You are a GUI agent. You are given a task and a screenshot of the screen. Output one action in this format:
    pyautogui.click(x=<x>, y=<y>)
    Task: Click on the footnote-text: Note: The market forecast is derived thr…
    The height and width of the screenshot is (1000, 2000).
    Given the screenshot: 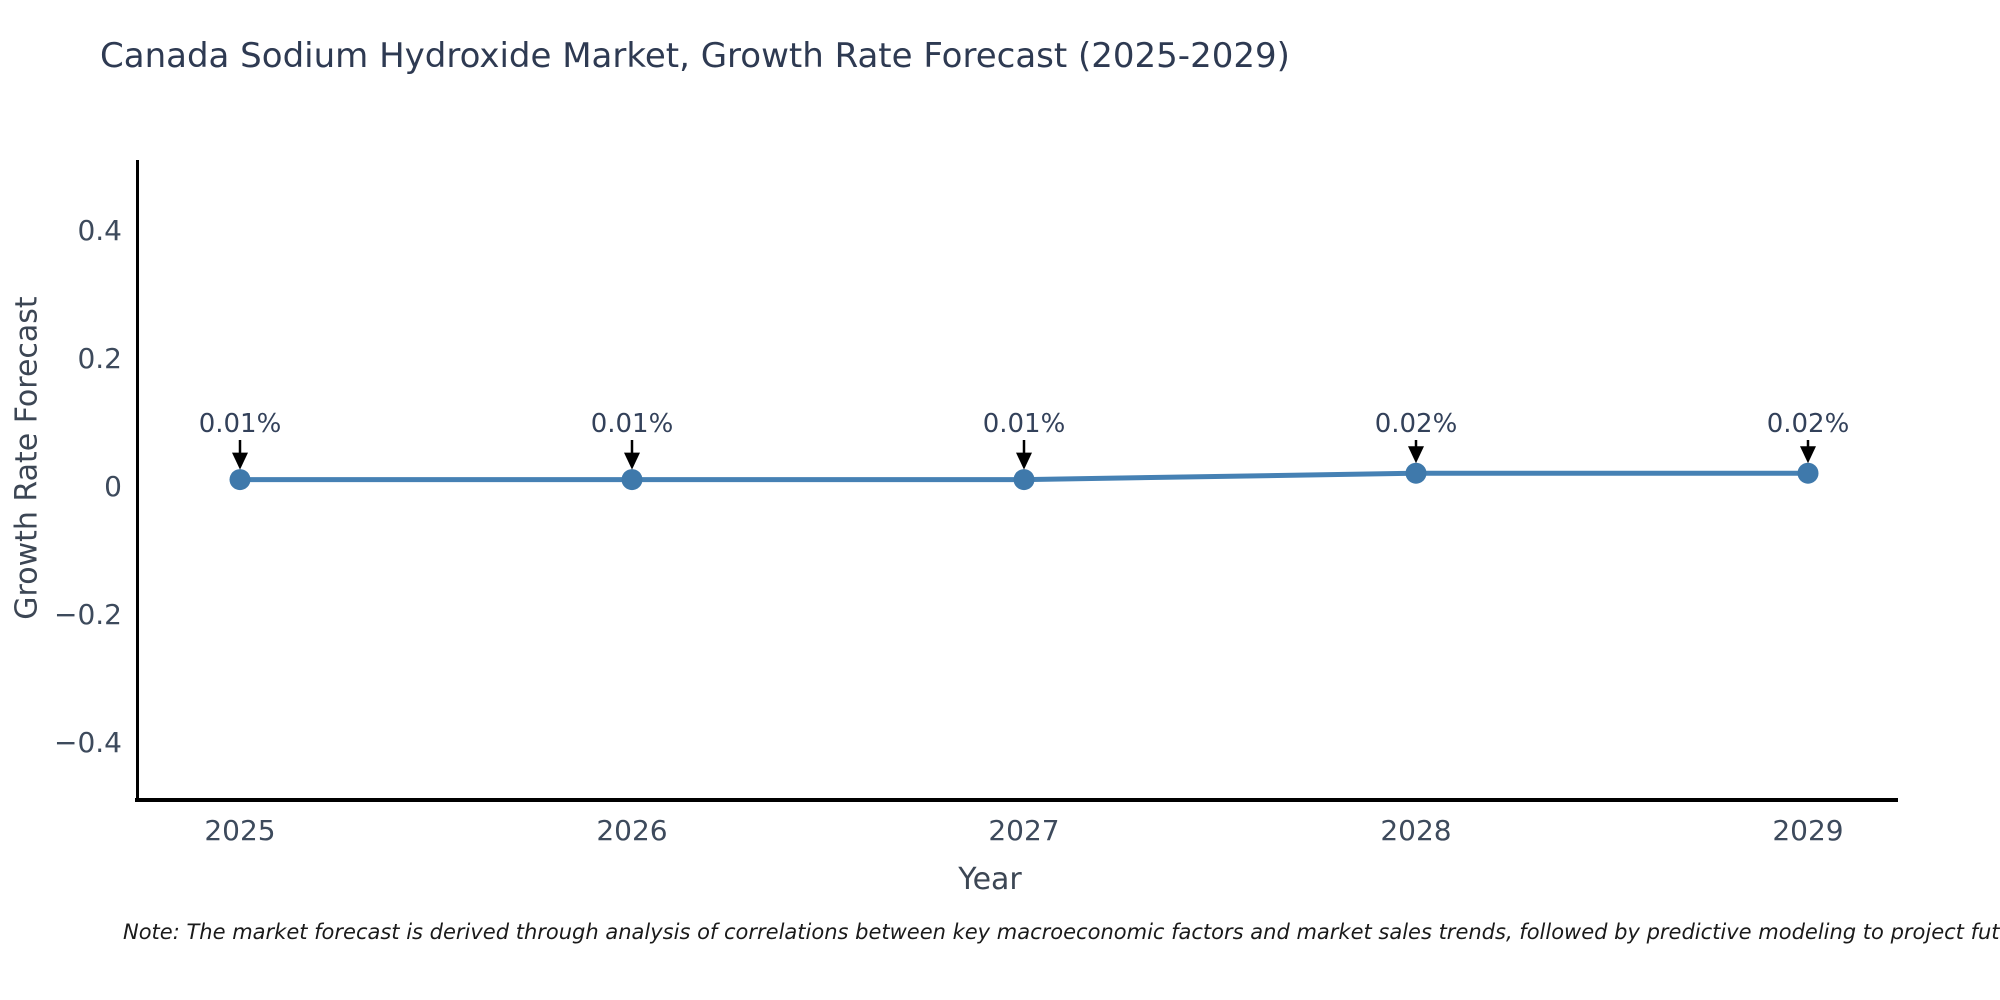 What is the action you would take?
    pyautogui.click(x=1061, y=932)
    